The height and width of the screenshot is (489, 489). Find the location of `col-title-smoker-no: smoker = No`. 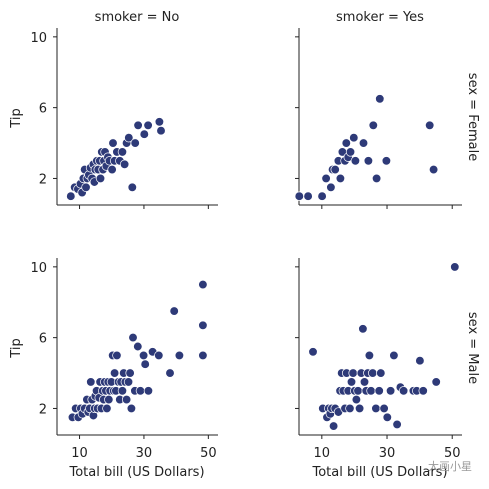

col-title-smoker-no: smoker = No is located at coordinates (137, 17).